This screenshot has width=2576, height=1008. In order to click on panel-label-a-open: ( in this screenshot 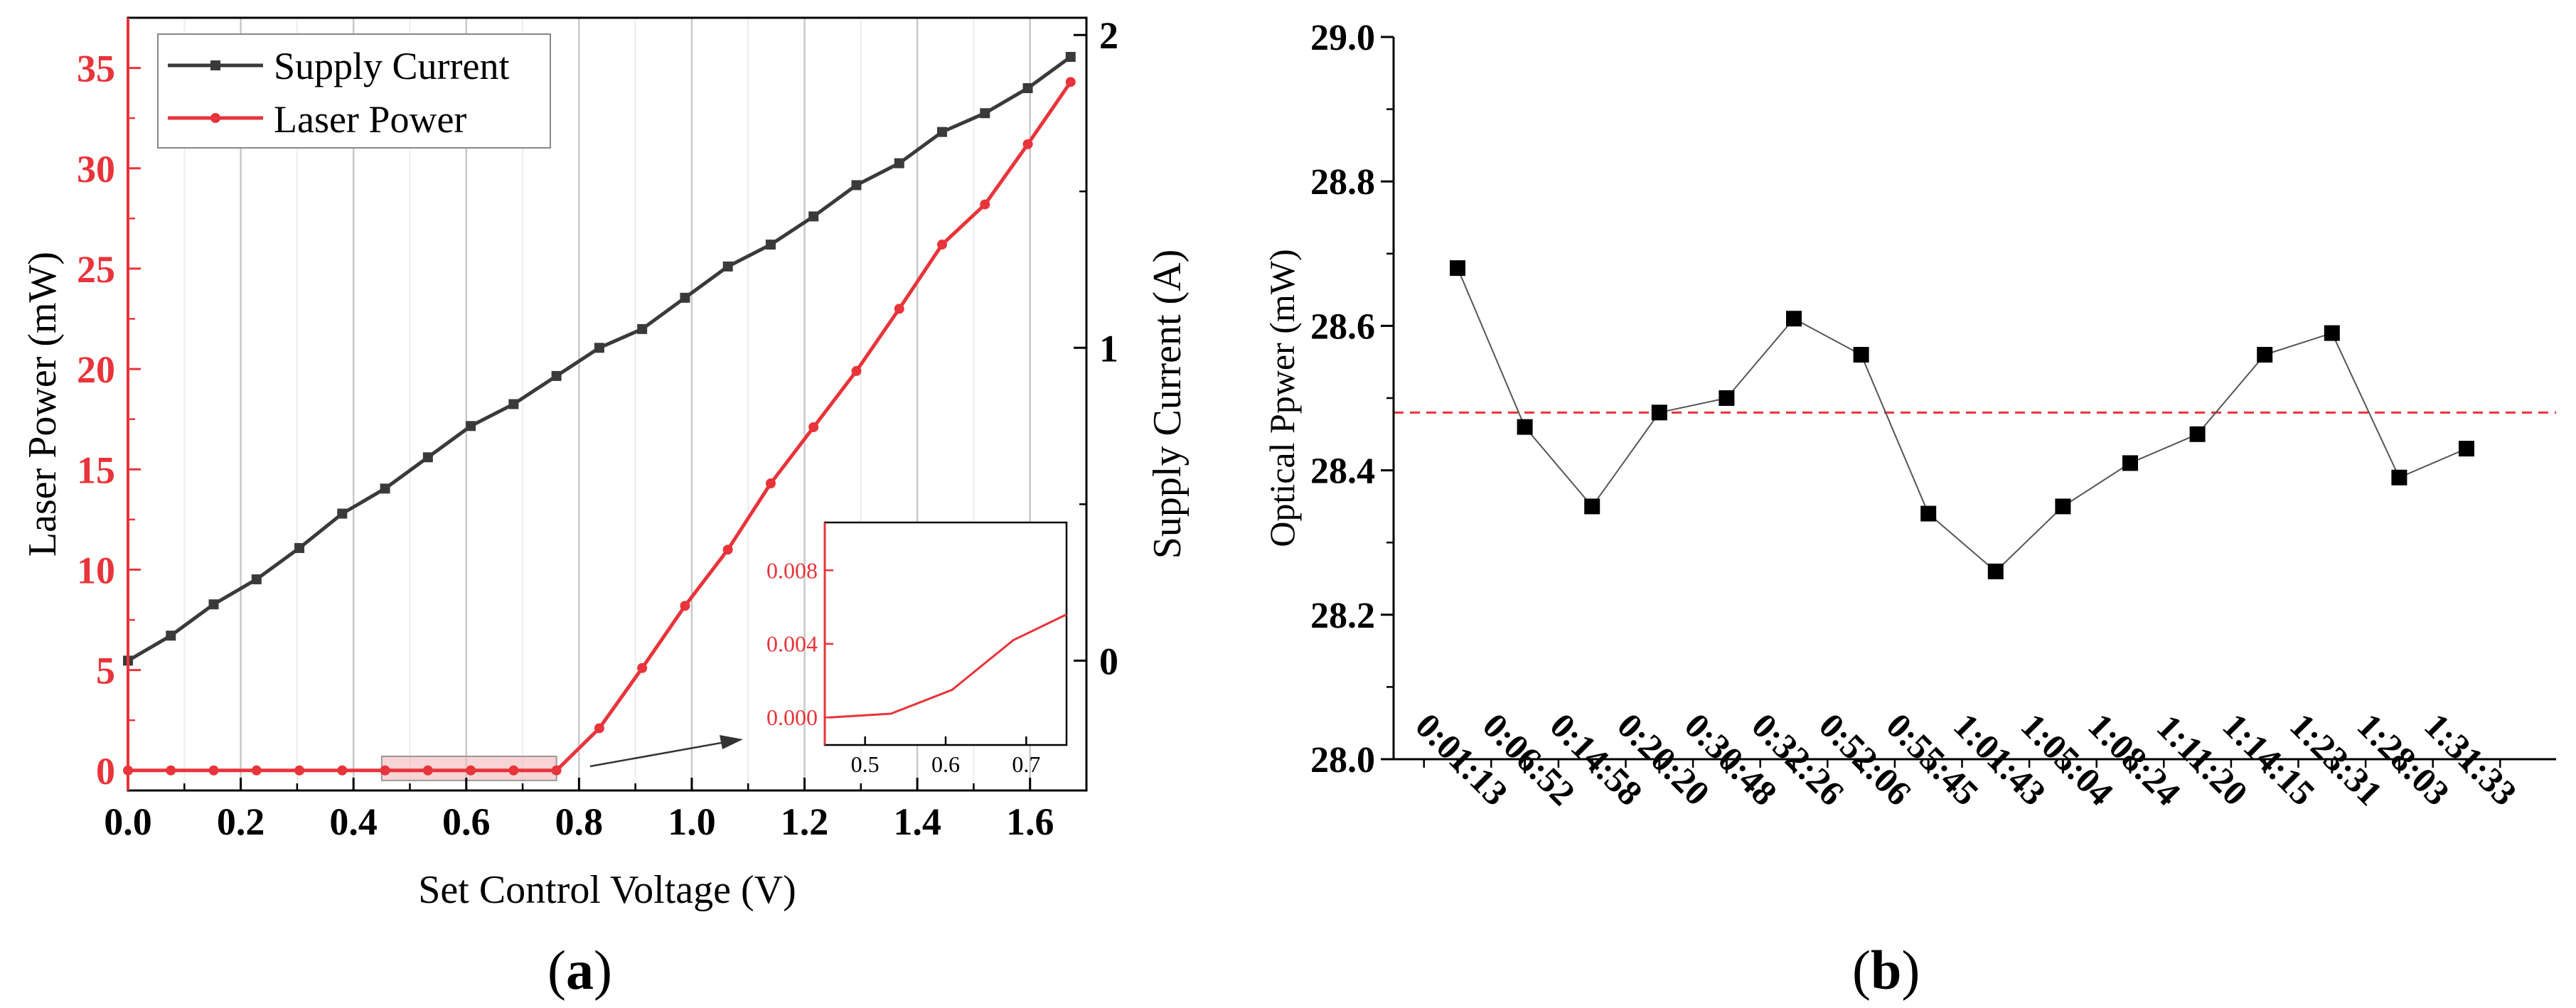, I will do `click(556, 970)`.